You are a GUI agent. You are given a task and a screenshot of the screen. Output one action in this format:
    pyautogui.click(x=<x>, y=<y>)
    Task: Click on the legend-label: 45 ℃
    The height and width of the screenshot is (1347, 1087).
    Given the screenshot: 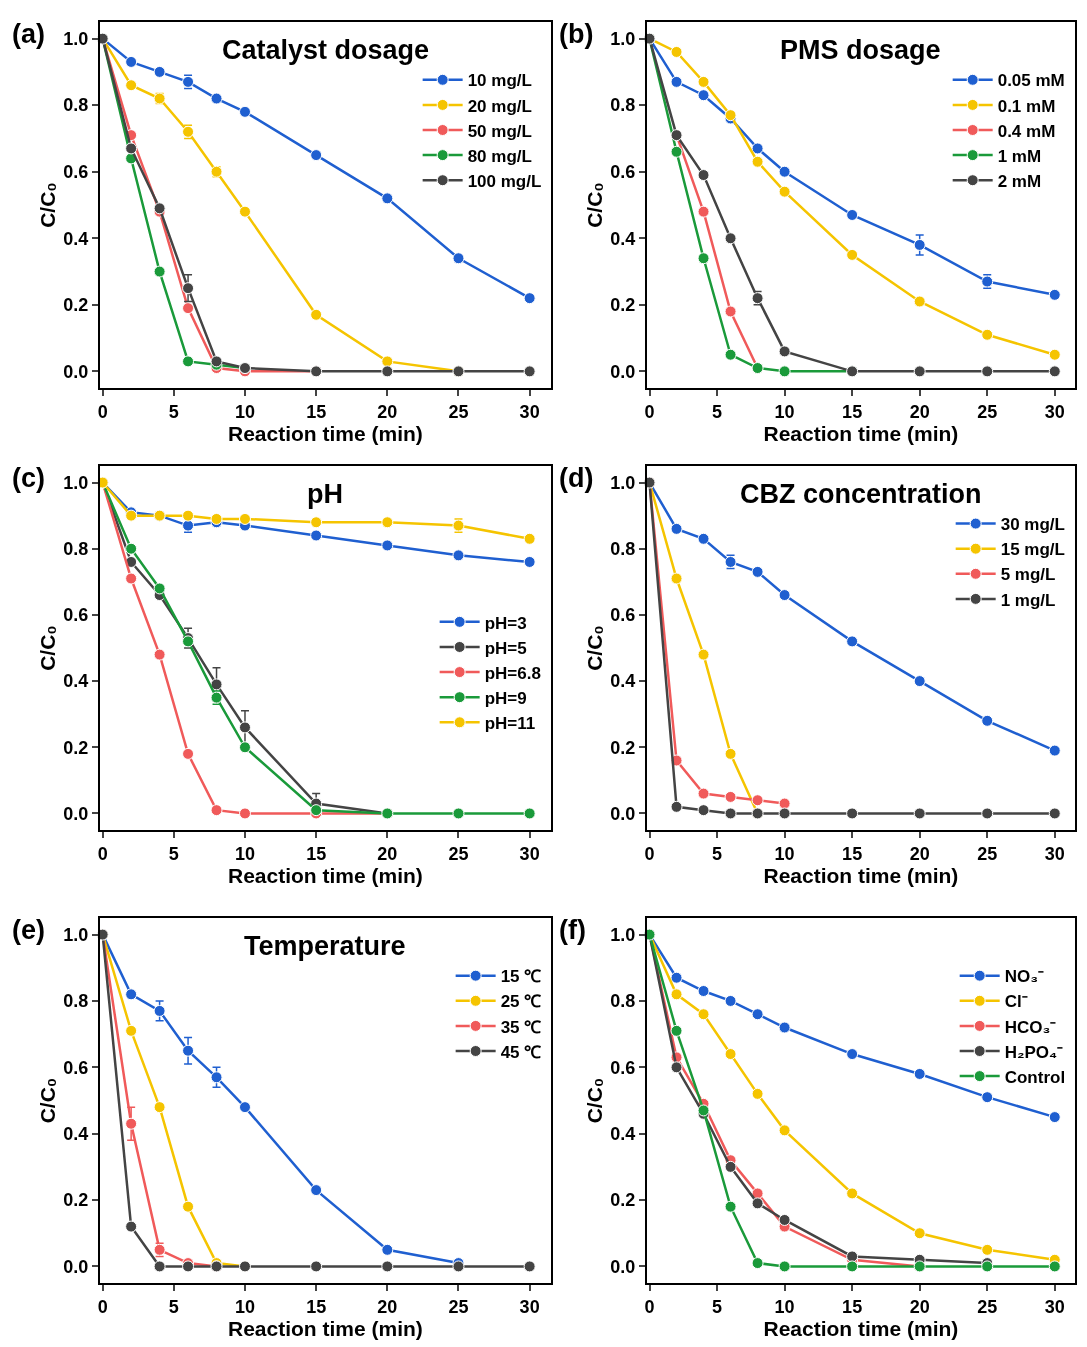 What is the action you would take?
    pyautogui.click(x=521, y=1052)
    